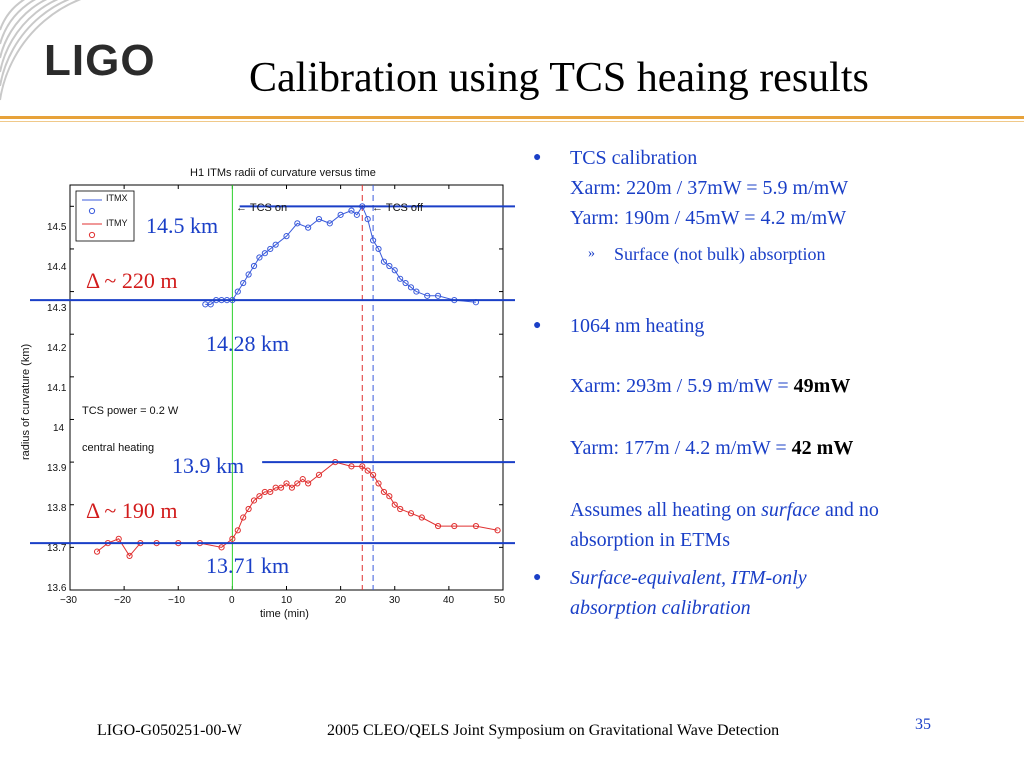  Describe the element at coordinates (681, 448) in the screenshot. I see `yarm-heating-text: Yarm: 177m / 4.2 m/mW =` at that location.